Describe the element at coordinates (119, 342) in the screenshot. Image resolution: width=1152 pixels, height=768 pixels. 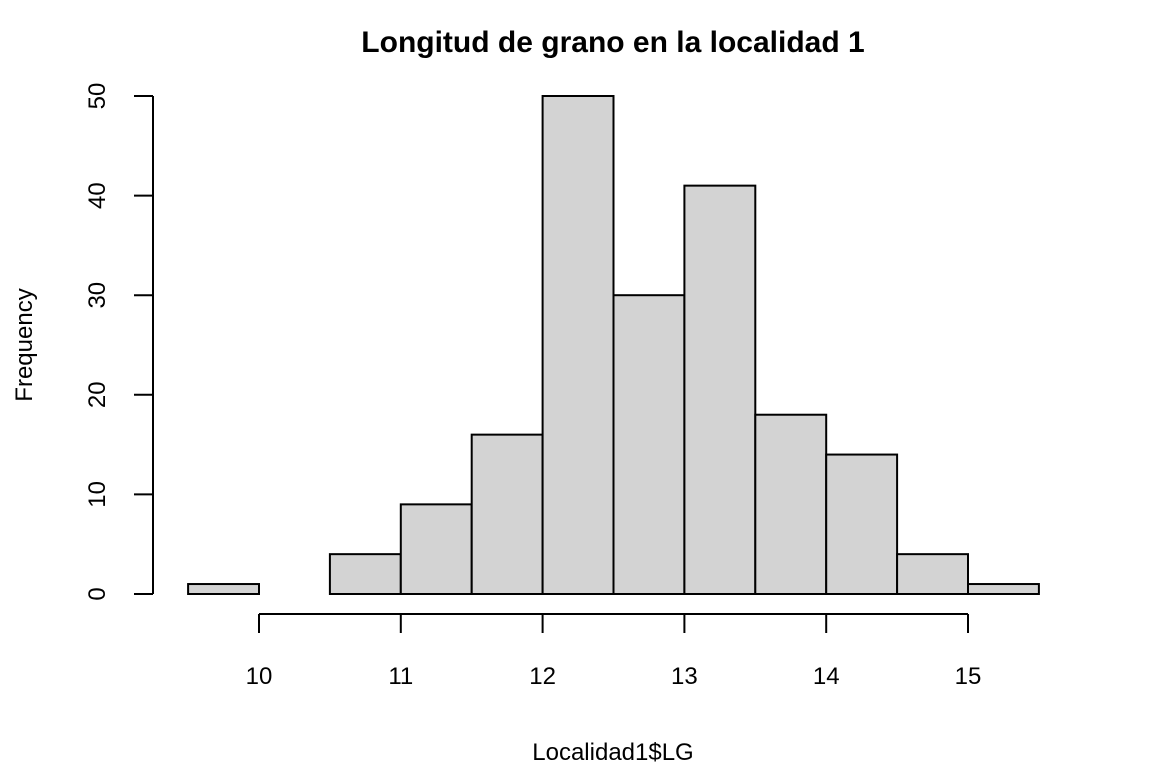
I see `y-axis: 0 10 20 30 40 50` at that location.